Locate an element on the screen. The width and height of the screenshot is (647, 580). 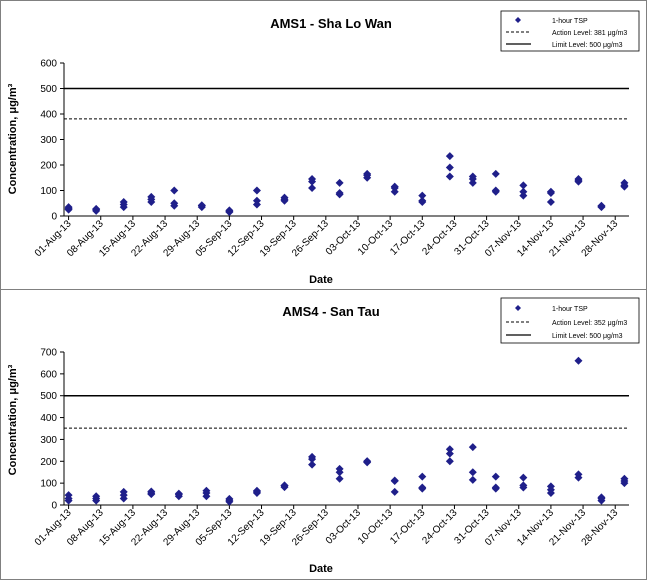
chart-title: AMS4 - San Tau is located at coordinates (330, 311).